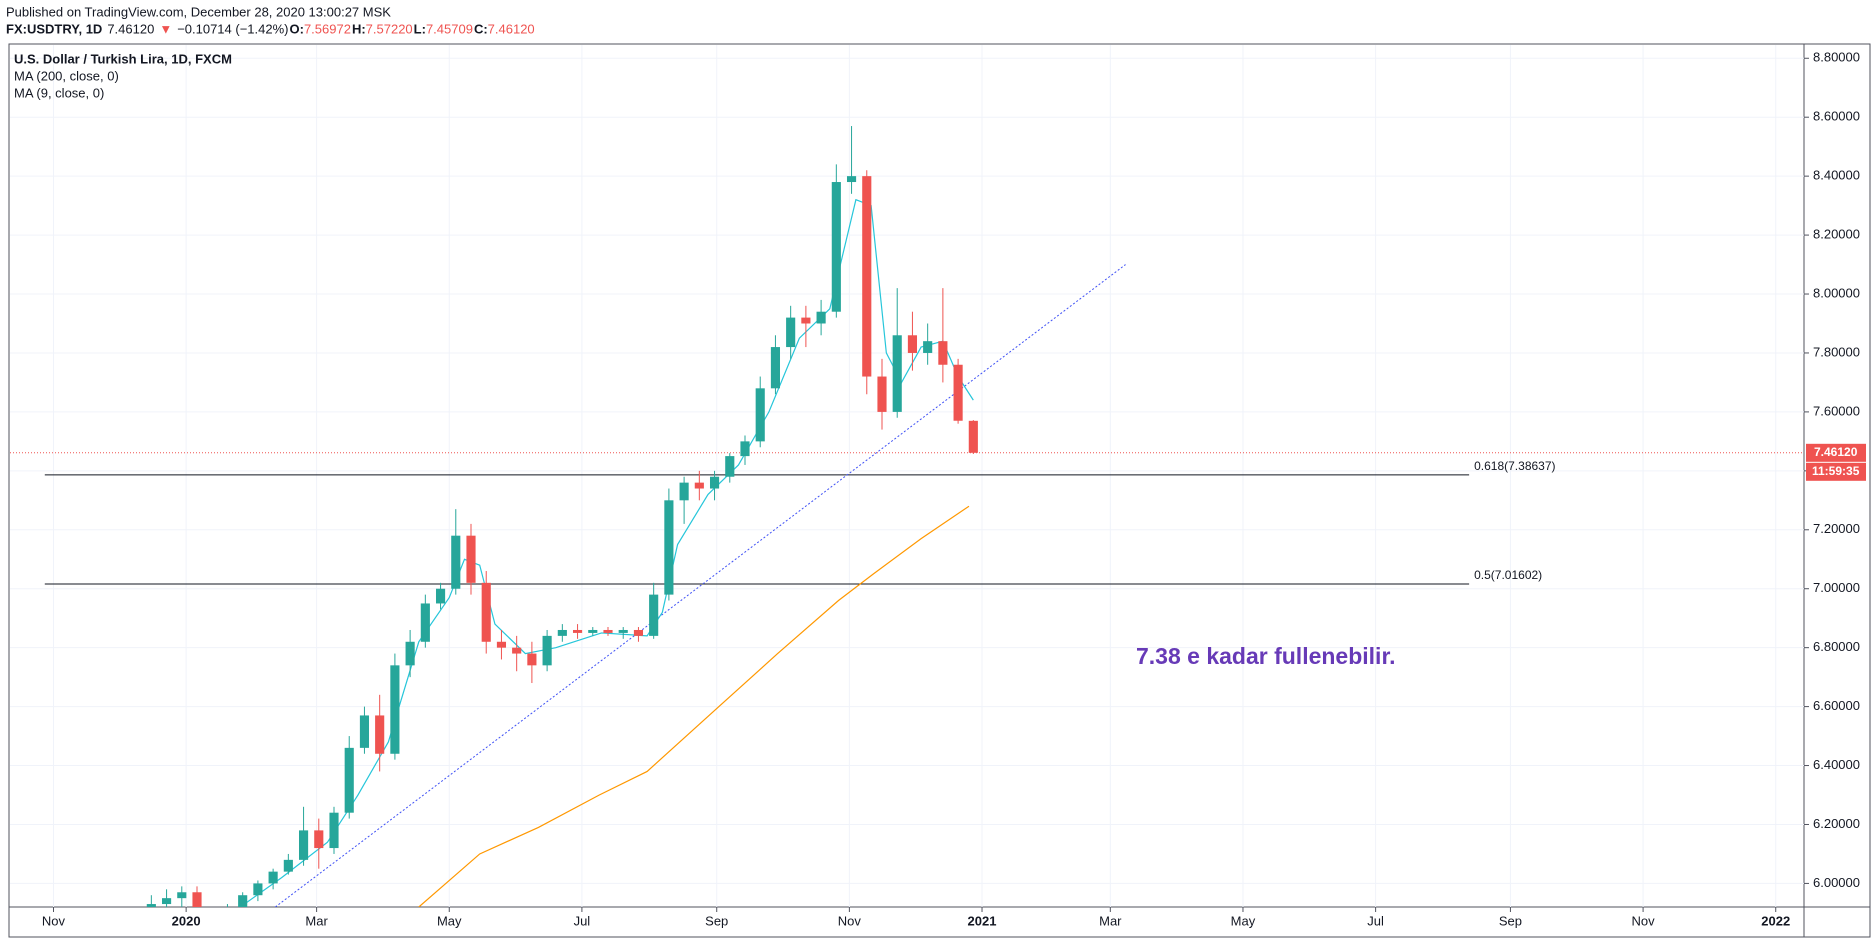 The height and width of the screenshot is (943, 1876). Describe the element at coordinates (54, 28) in the screenshot. I see `symbol: FX:USDTRY, 1D` at that location.